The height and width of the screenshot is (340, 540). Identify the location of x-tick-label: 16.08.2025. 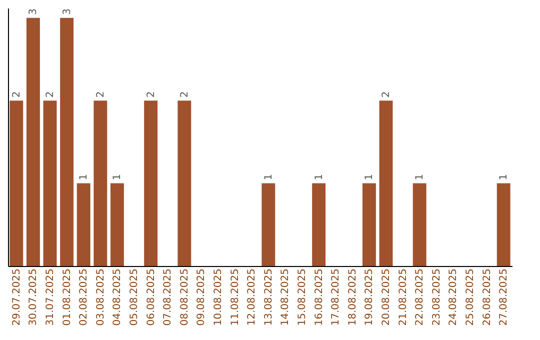
(319, 297).